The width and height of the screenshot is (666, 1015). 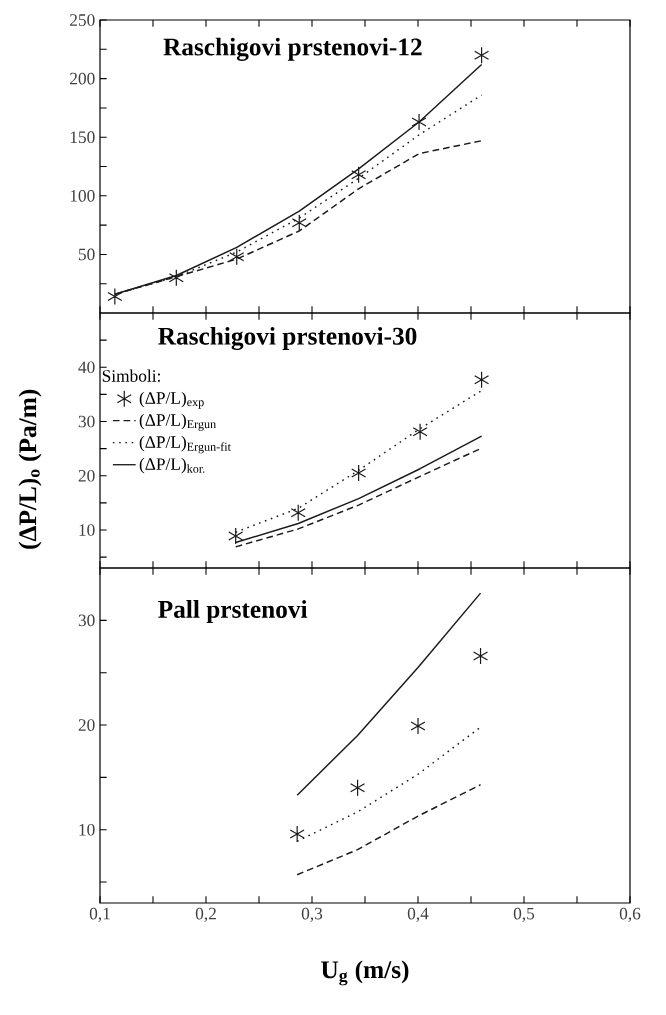 I want to click on line-series, so click(x=389, y=829).